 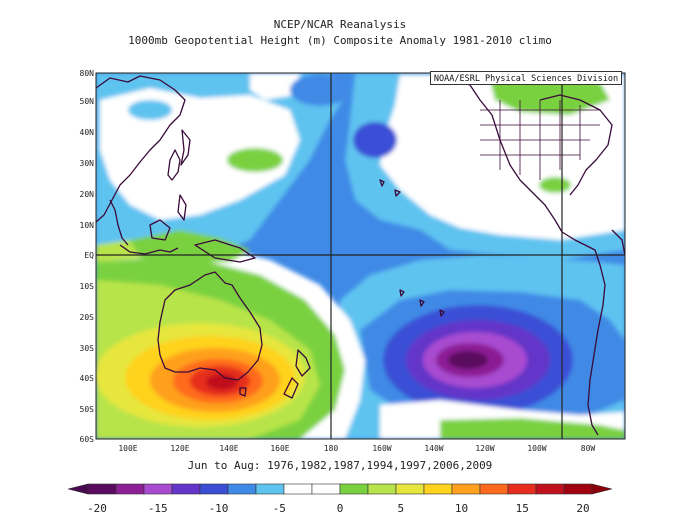 What do you see at coordinates (532, 428) in the screenshot?
I see `green-south-band` at bounding box center [532, 428].